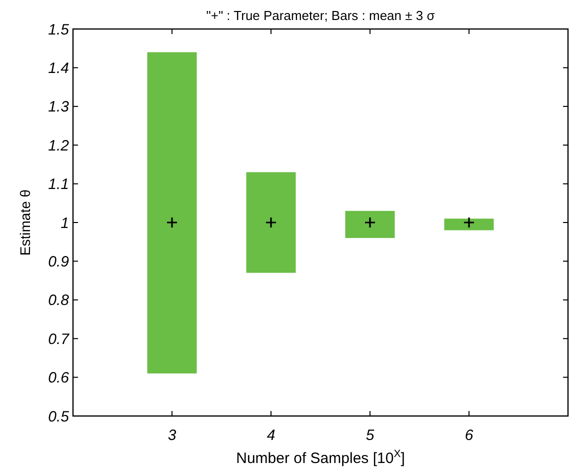  Describe the element at coordinates (59, 301) in the screenshot. I see `y-tick-label: 0.8` at that location.